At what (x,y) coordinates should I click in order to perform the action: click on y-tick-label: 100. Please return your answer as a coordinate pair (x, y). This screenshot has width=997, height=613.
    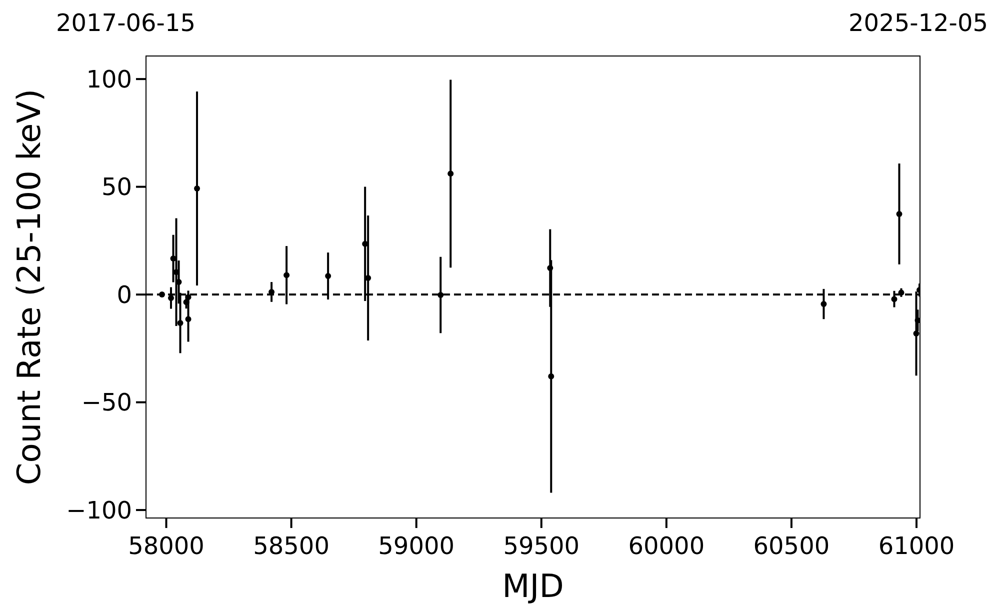
    Looking at the image, I should click on (109, 79).